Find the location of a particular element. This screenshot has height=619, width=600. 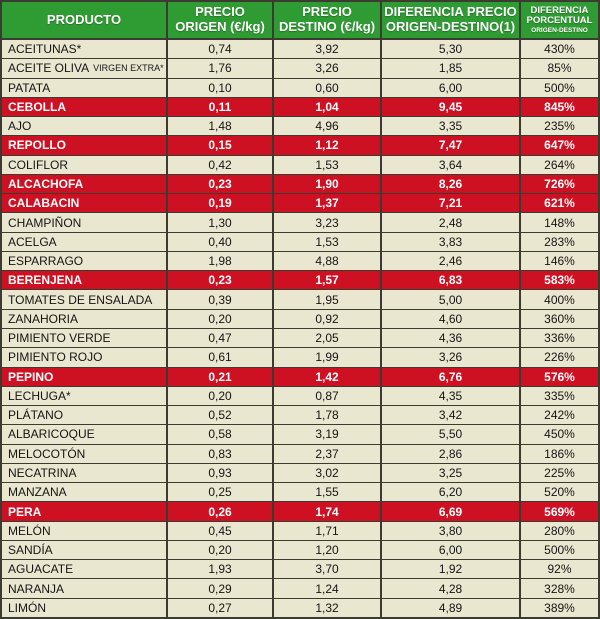

origin-price-cell: 1,48 is located at coordinates (221, 126).